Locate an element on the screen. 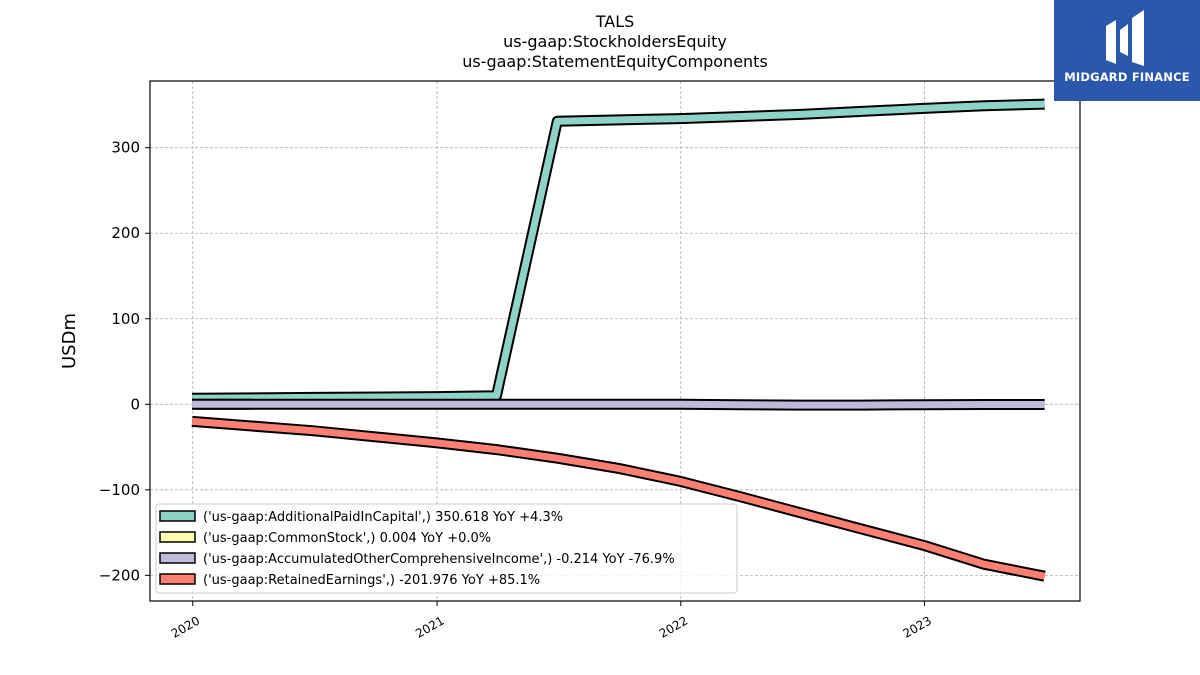 The width and height of the screenshot is (1200, 675). chart-title-line: us-gaap:StockholdersEquity is located at coordinates (615, 41).